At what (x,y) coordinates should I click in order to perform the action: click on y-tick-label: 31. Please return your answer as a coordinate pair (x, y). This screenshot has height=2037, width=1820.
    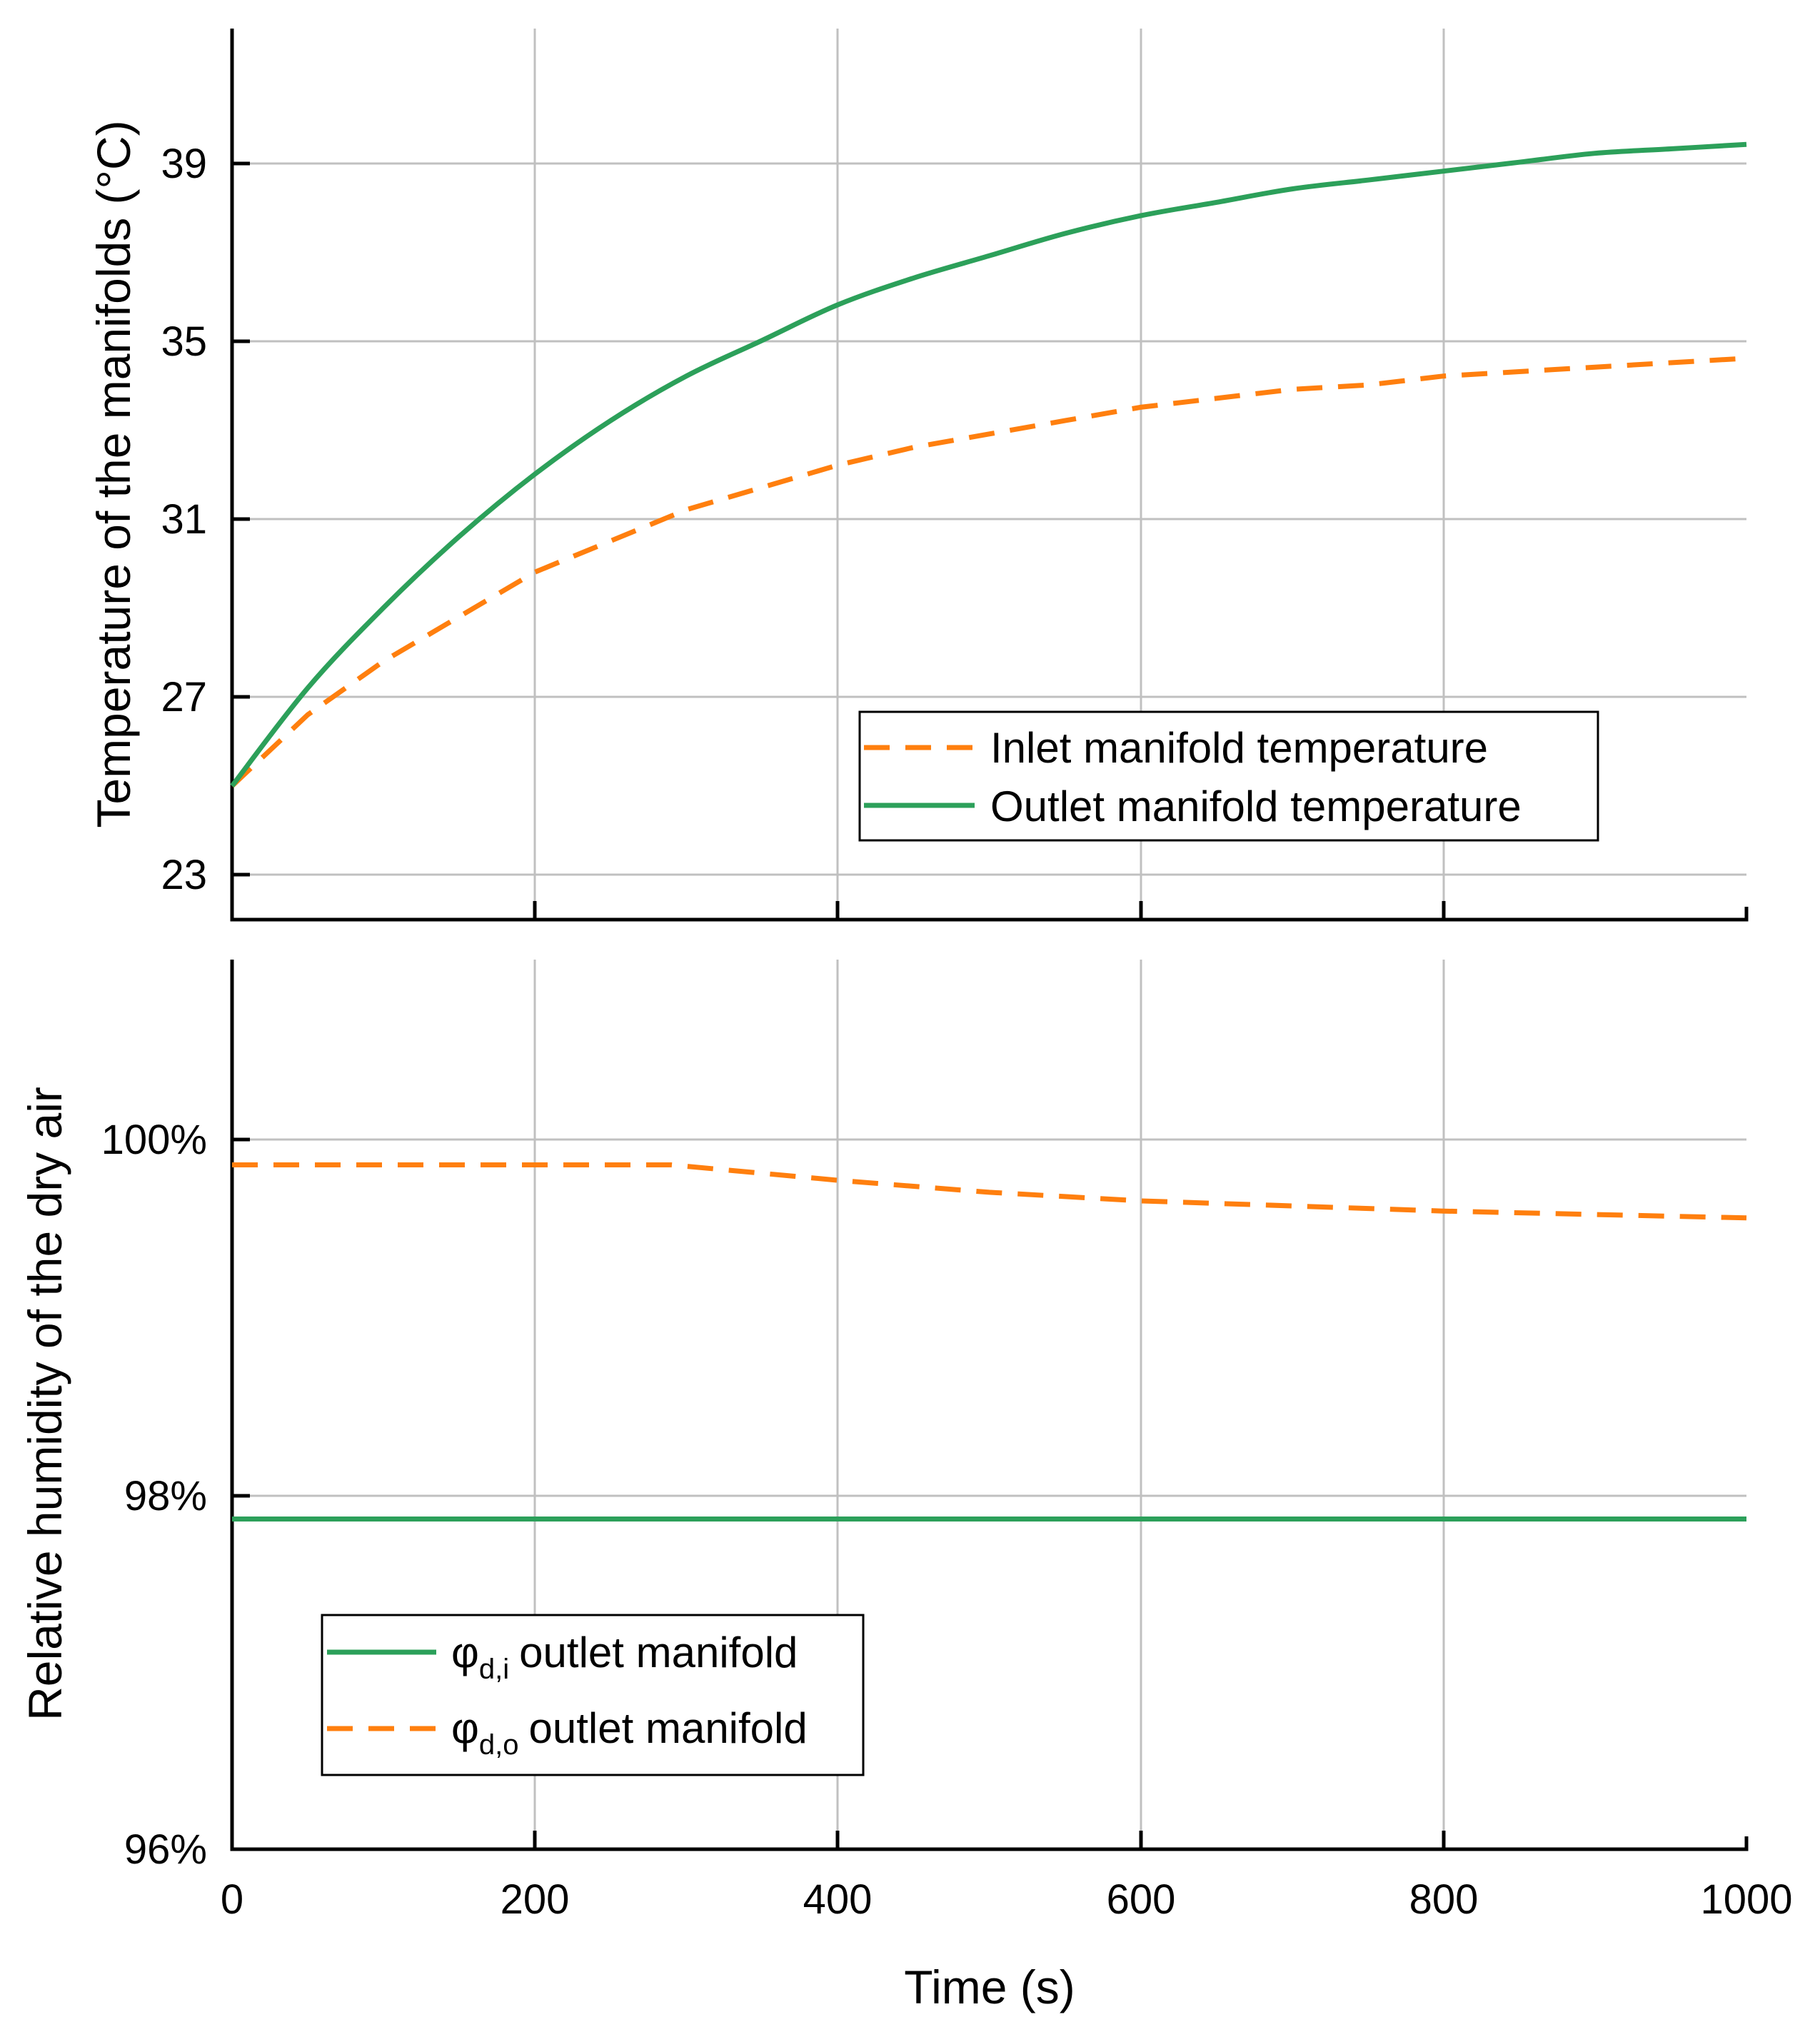
    Looking at the image, I should click on (184, 519).